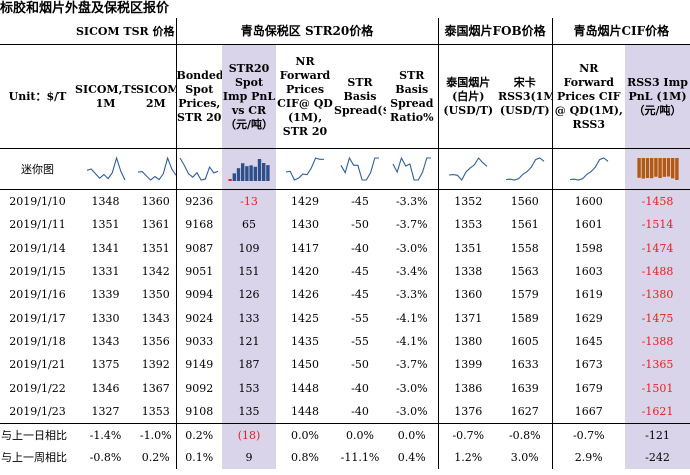 This screenshot has height=475, width=690. I want to click on summary-value-cell: -121, so click(657, 434).